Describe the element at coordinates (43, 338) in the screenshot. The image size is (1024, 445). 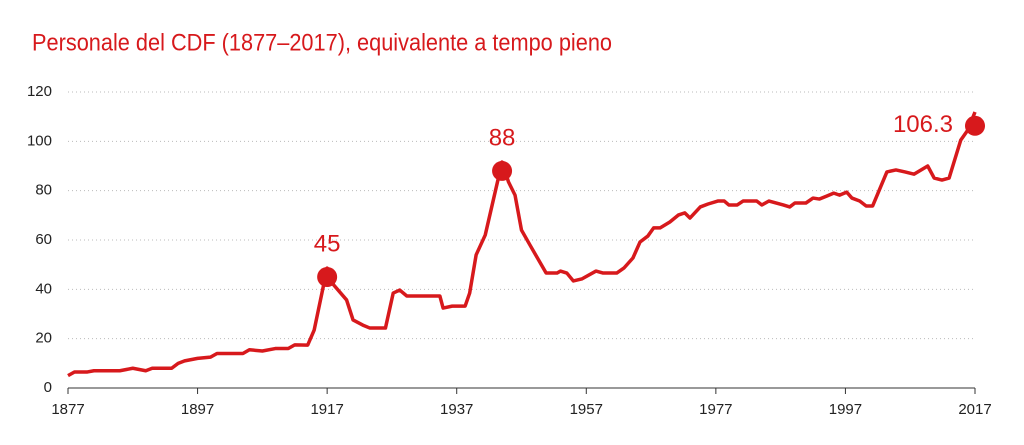
I see `y-tick-label: 20` at that location.